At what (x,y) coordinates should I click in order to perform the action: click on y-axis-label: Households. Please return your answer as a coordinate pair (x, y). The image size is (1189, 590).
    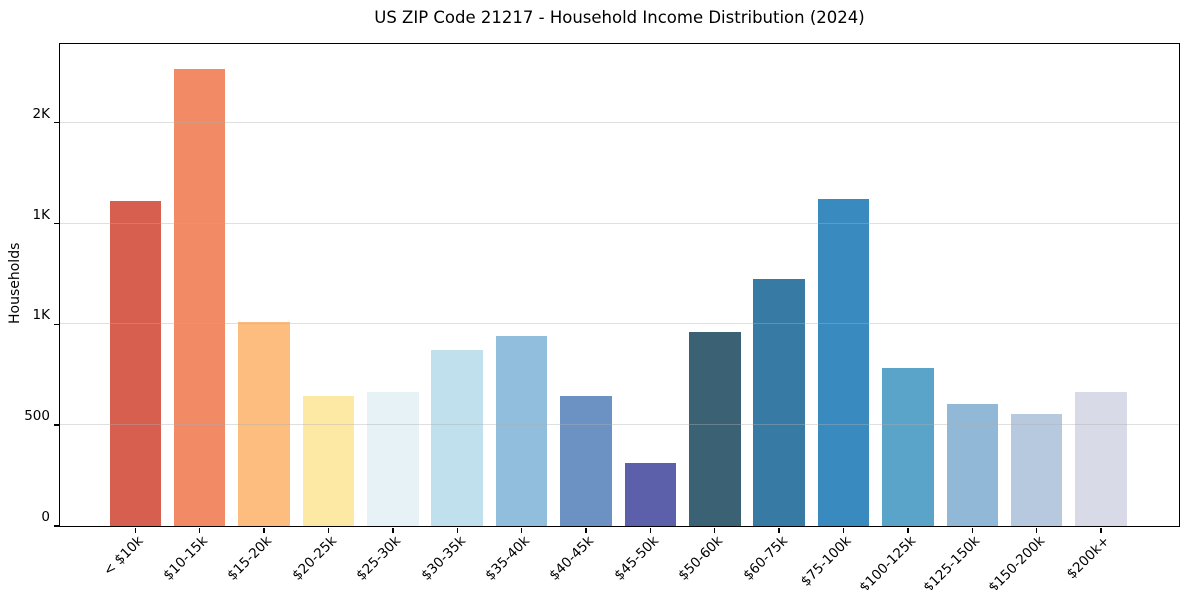
    Looking at the image, I should click on (15, 283).